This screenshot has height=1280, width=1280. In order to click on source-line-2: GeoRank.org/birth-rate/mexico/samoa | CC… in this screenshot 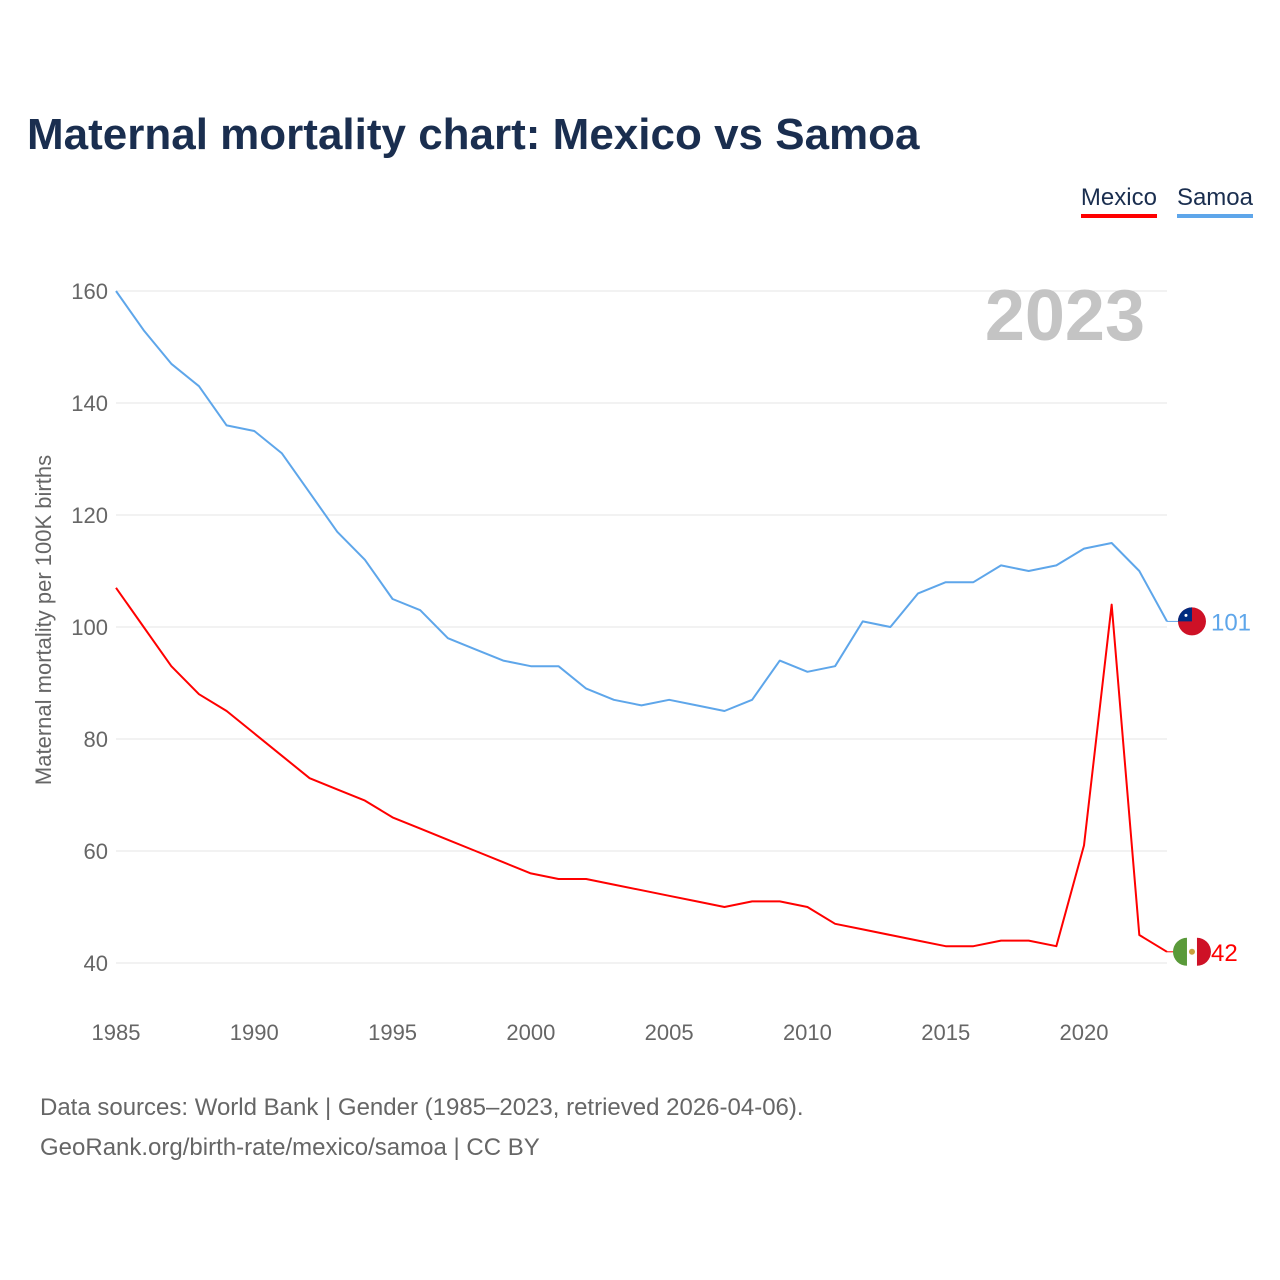, I will do `click(290, 1147)`.